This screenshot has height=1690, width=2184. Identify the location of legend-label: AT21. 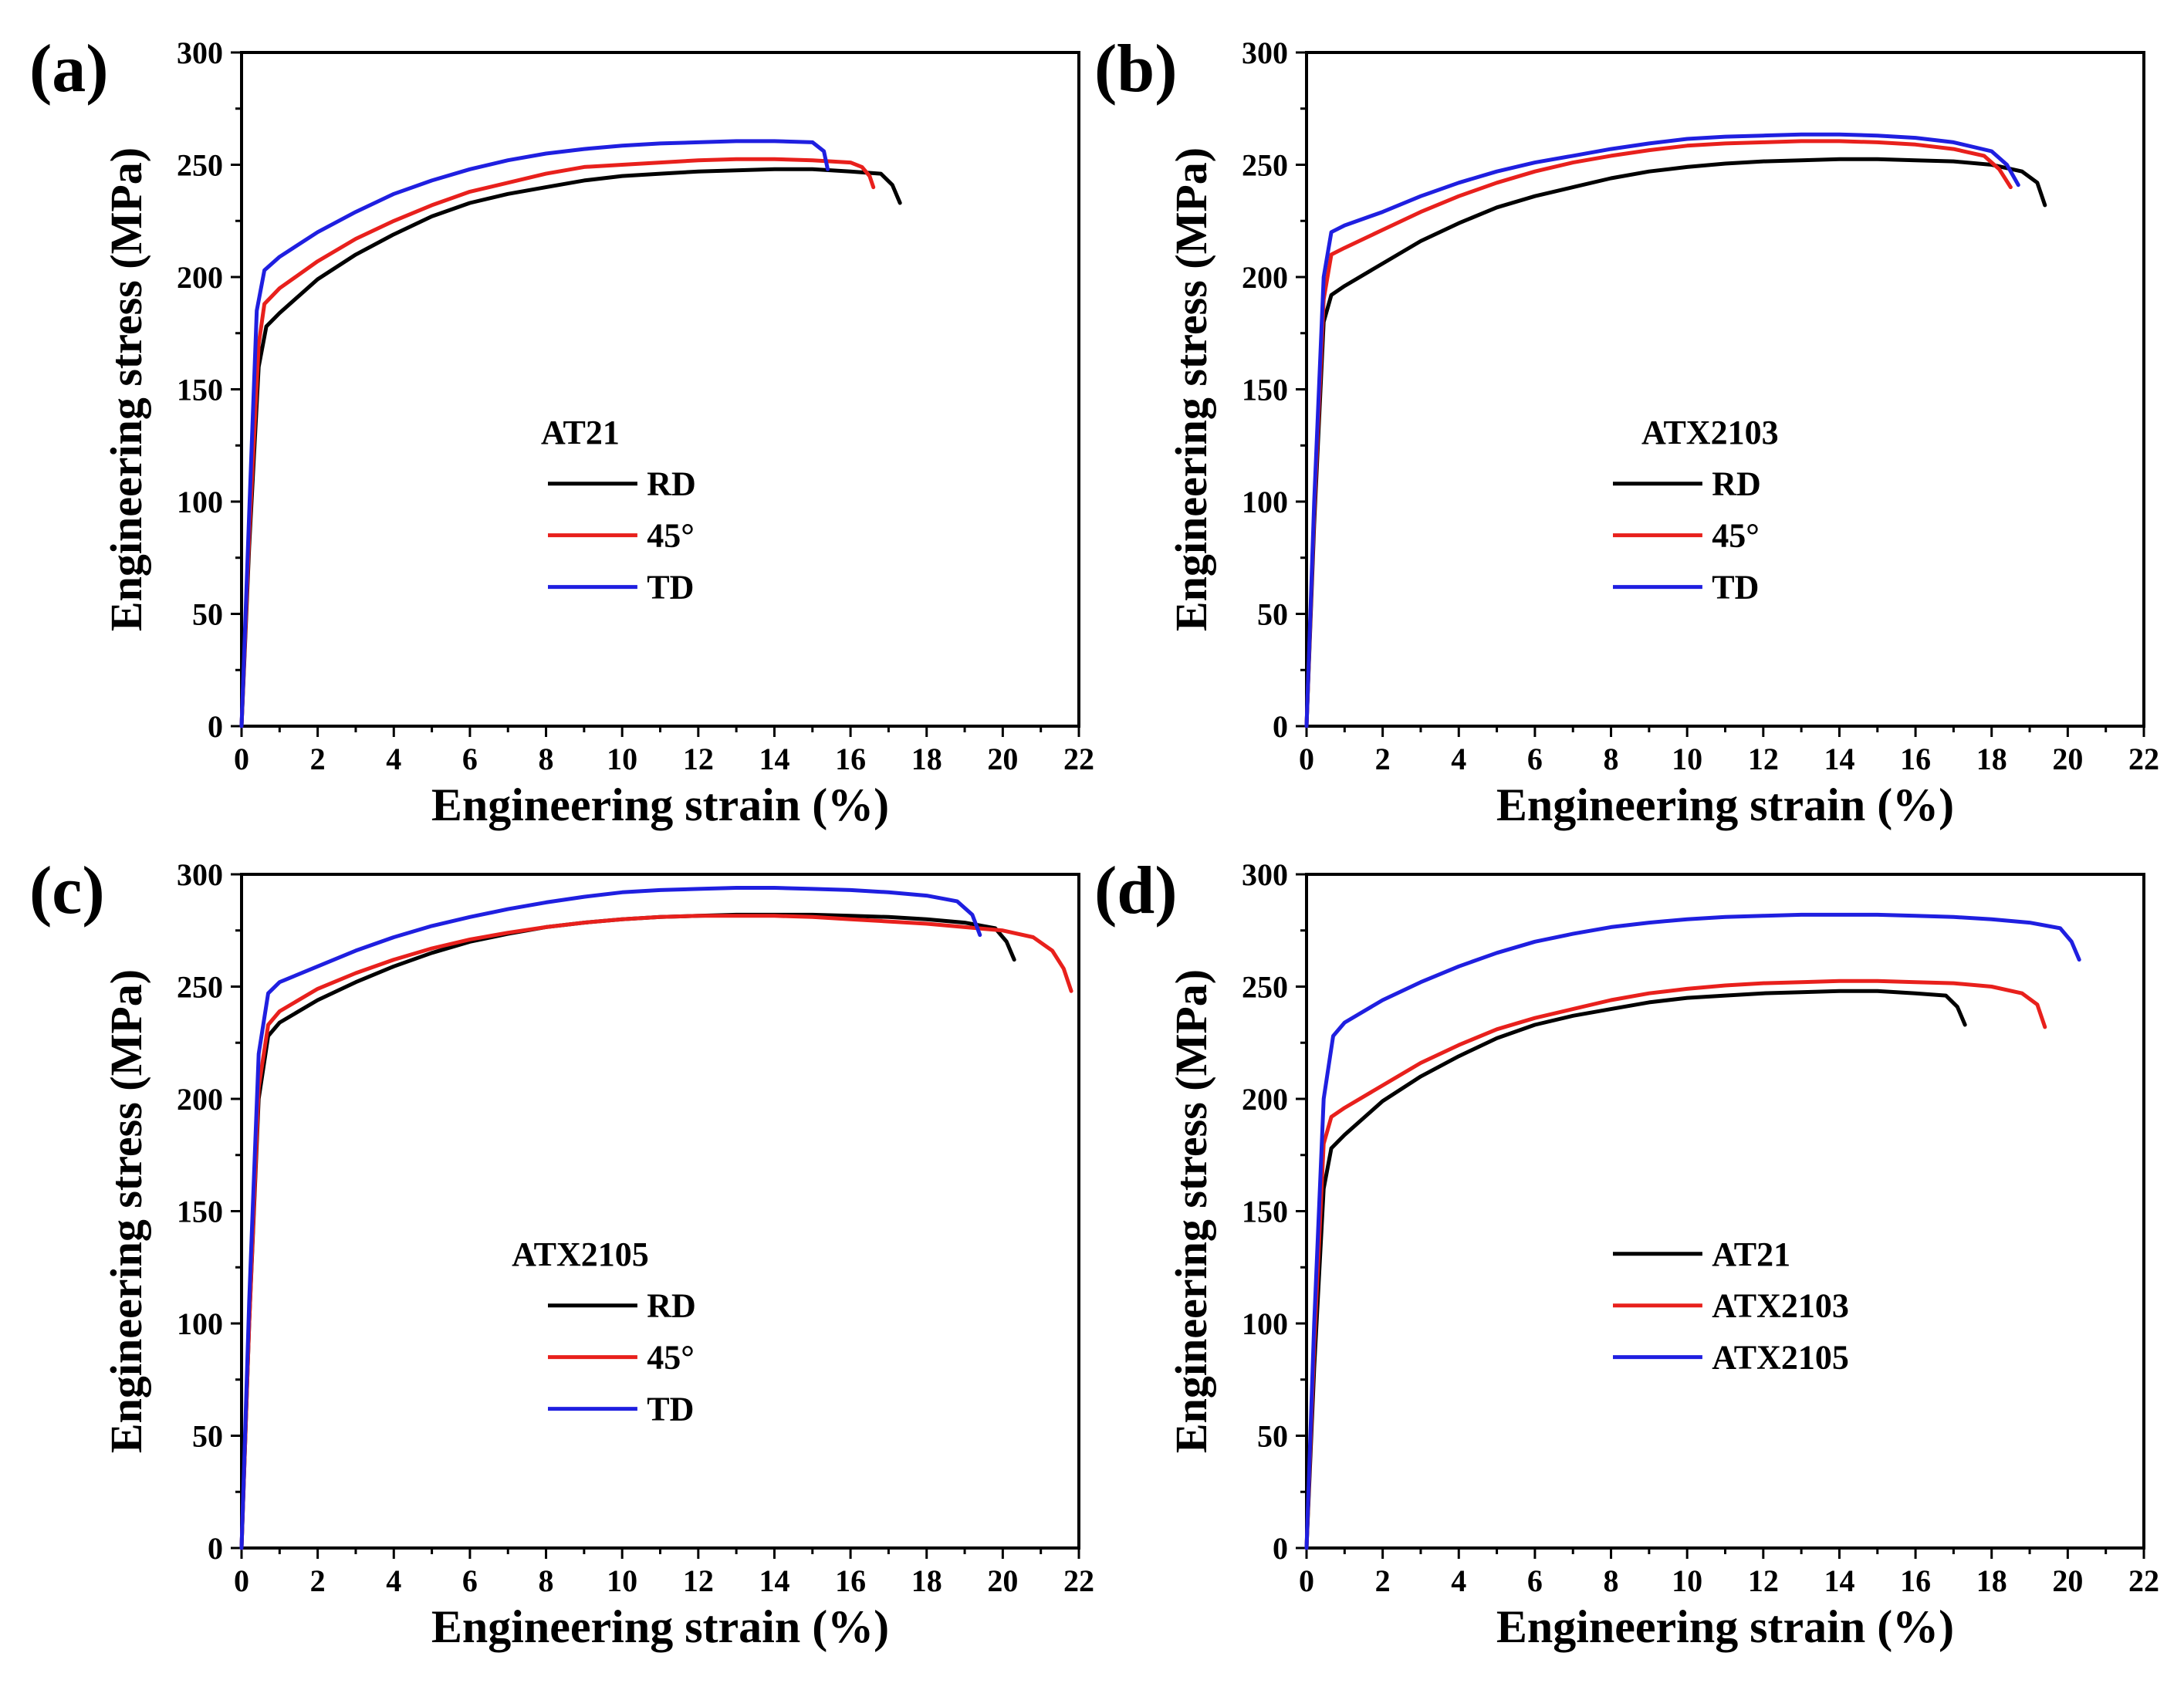
(1751, 1254).